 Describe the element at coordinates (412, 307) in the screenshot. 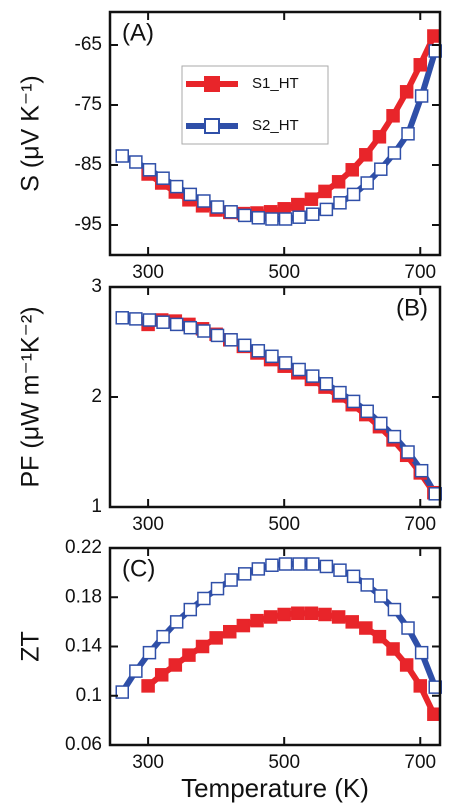

I see `panel-label: (B)` at that location.